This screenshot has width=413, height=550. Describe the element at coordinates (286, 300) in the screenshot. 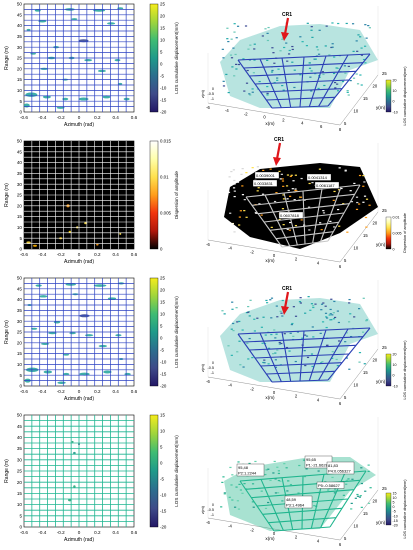

I see `annotation-arrow` at that location.